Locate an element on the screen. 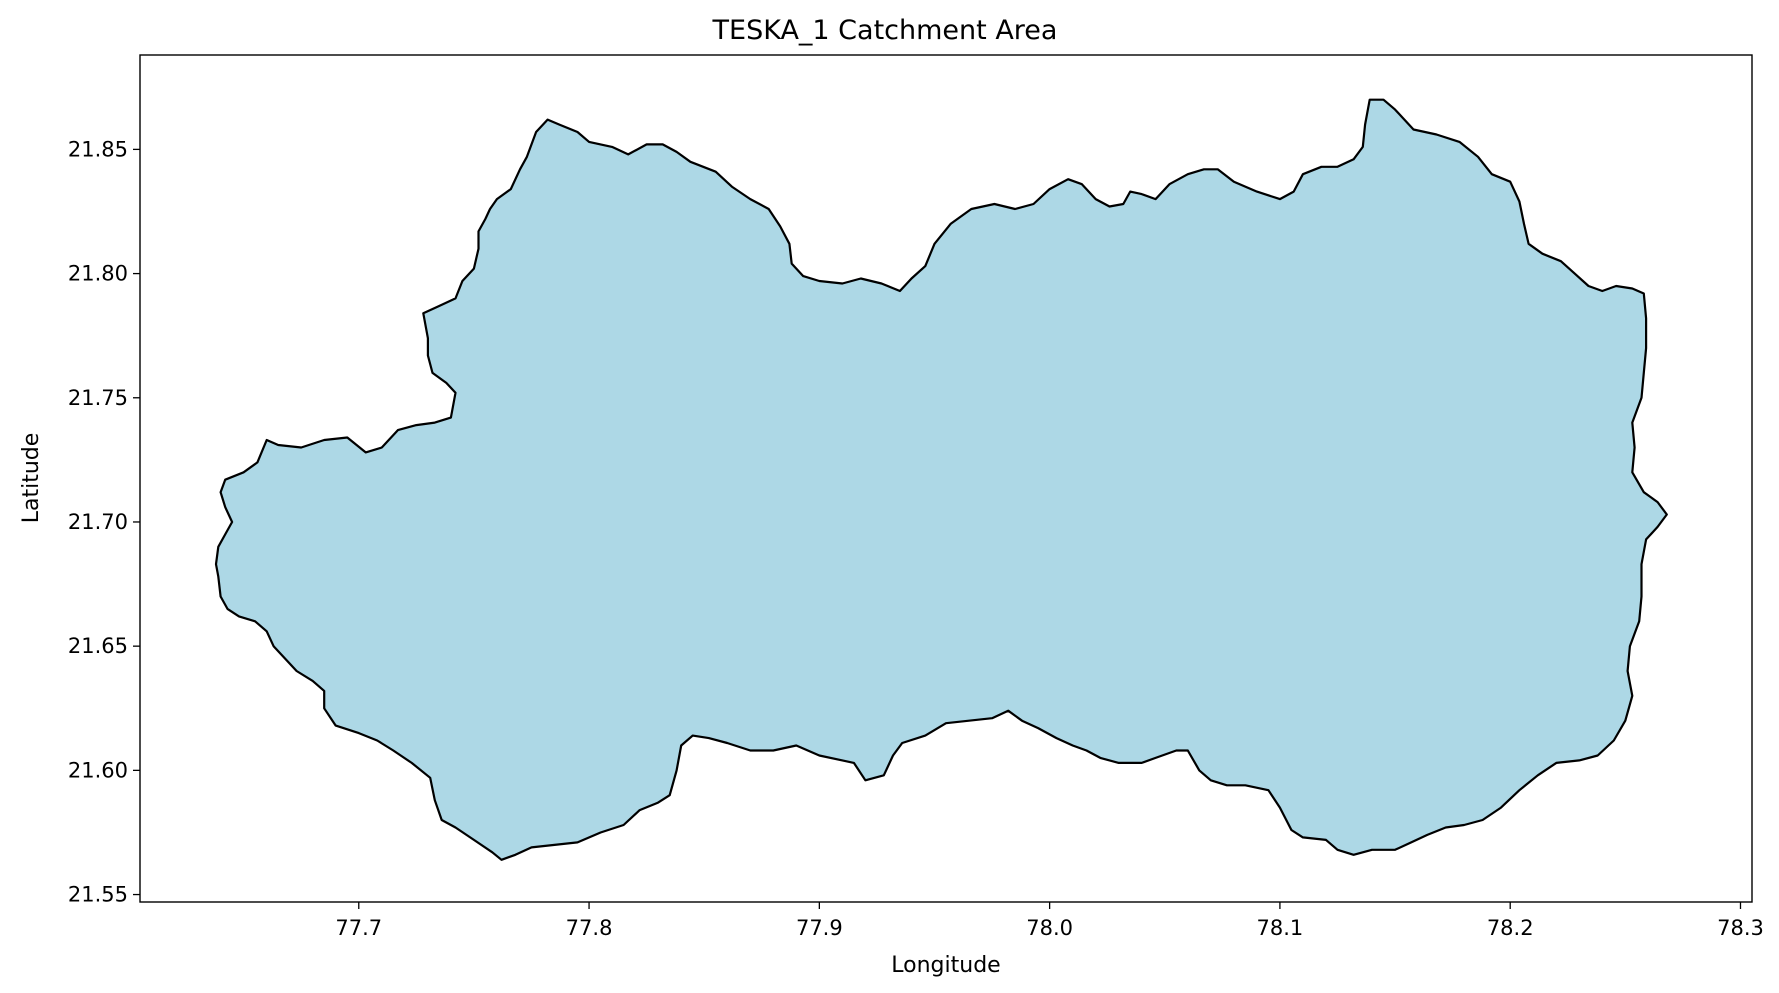 The height and width of the screenshot is (993, 1779). x-tick-label: 78.3 is located at coordinates (1740, 928).